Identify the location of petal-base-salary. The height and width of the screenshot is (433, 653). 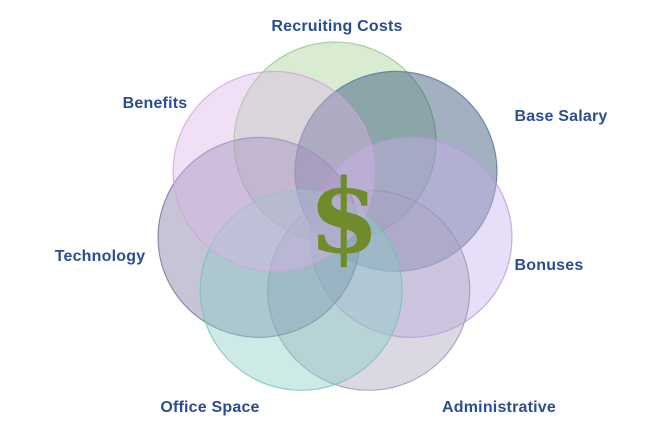
(396, 171).